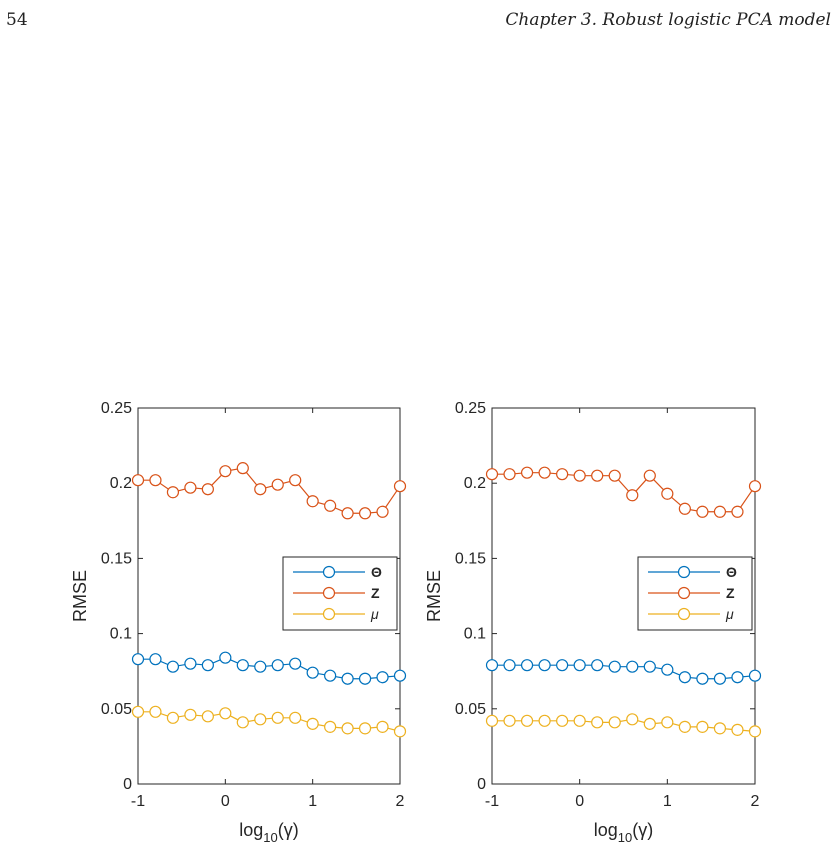 This screenshot has width=837, height=860. I want to click on x-tick-label: -1, so click(138, 801).